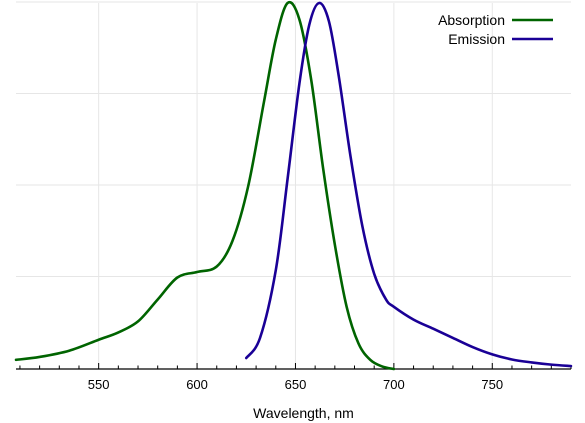 This screenshot has width=585, height=423. What do you see at coordinates (492, 384) in the screenshot?
I see `x-tick-label: 750` at bounding box center [492, 384].